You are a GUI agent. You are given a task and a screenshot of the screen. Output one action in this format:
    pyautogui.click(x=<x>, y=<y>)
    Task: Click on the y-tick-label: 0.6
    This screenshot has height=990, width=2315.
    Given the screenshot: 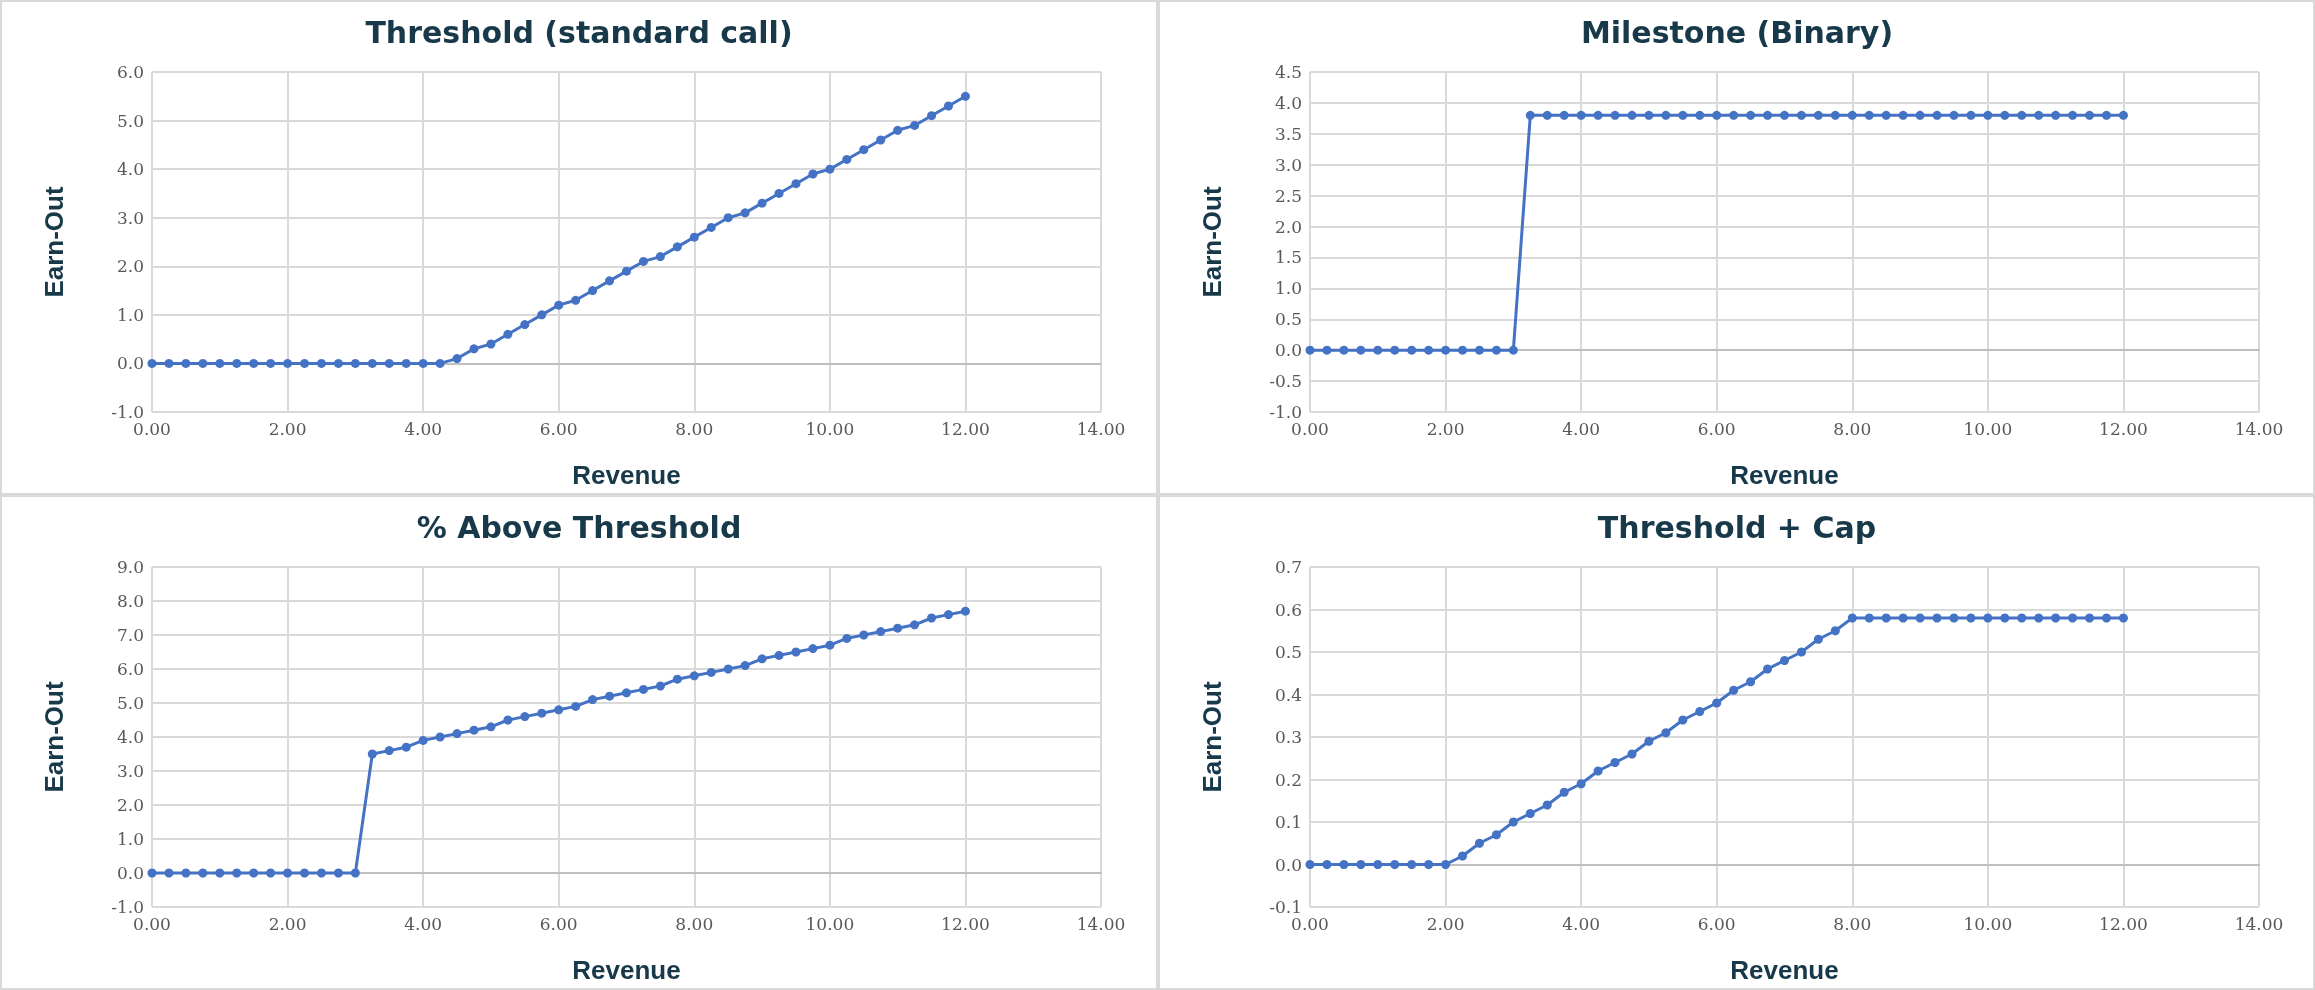 What is the action you would take?
    pyautogui.click(x=1288, y=609)
    